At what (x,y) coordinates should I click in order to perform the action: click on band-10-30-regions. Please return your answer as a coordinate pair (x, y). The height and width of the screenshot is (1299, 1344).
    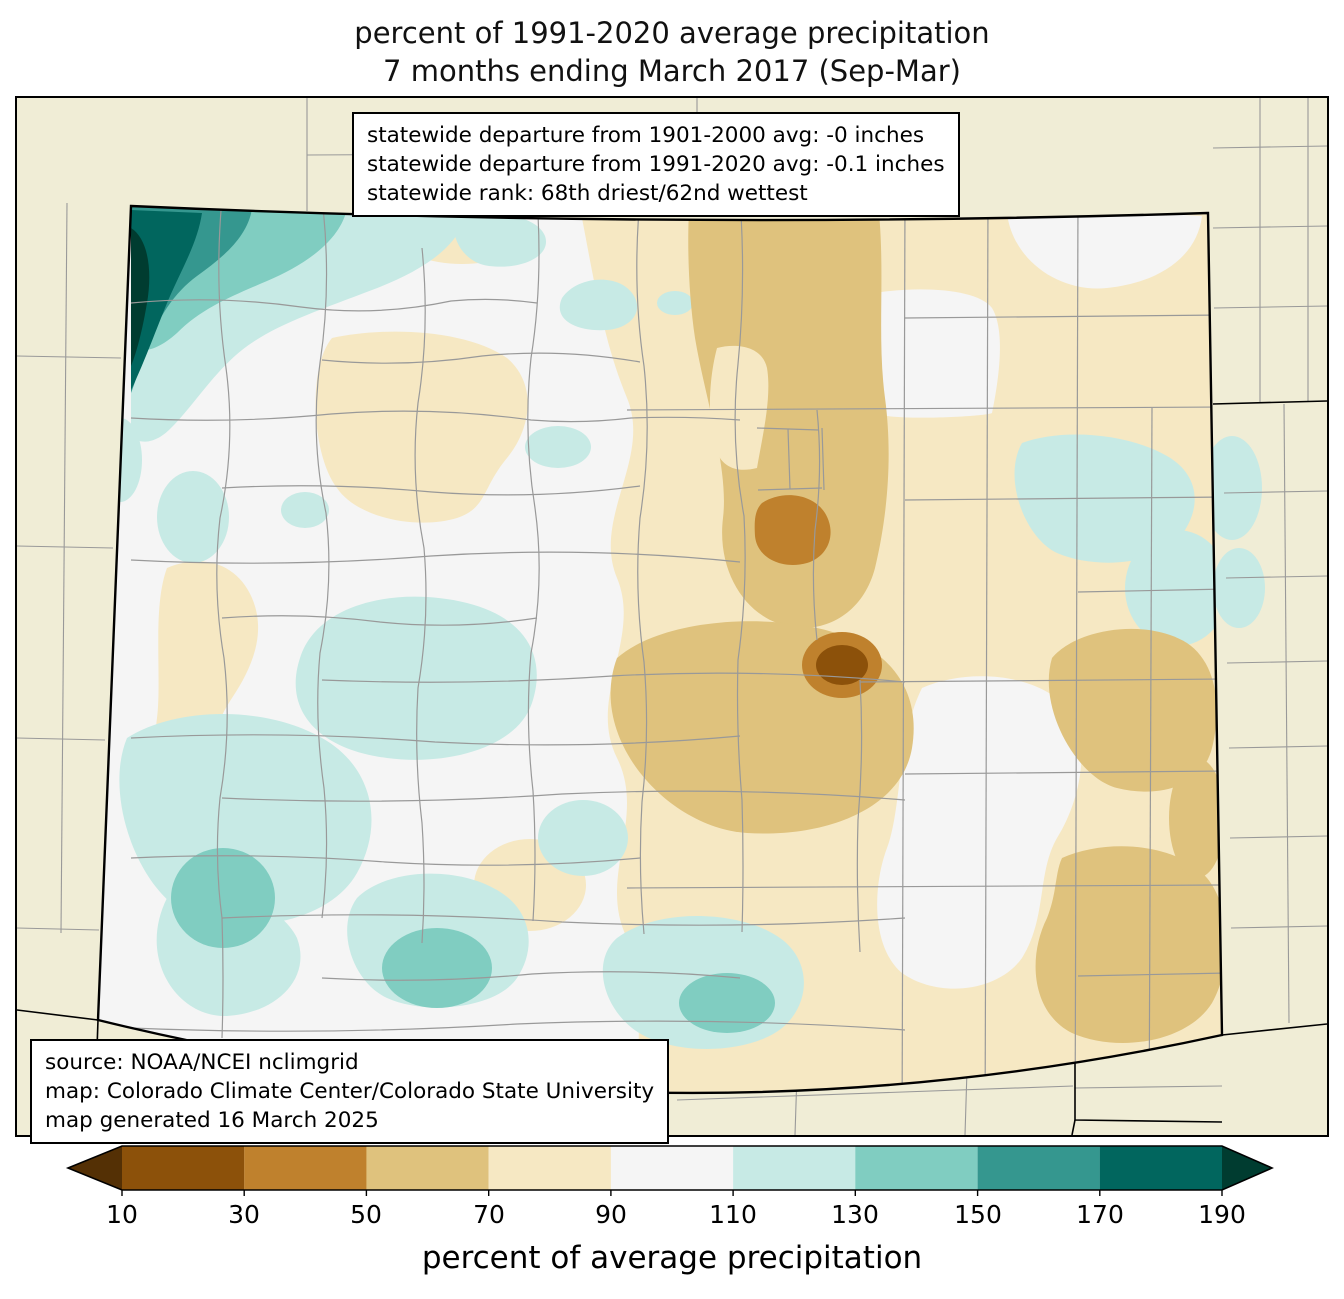
    Looking at the image, I should click on (842, 665).